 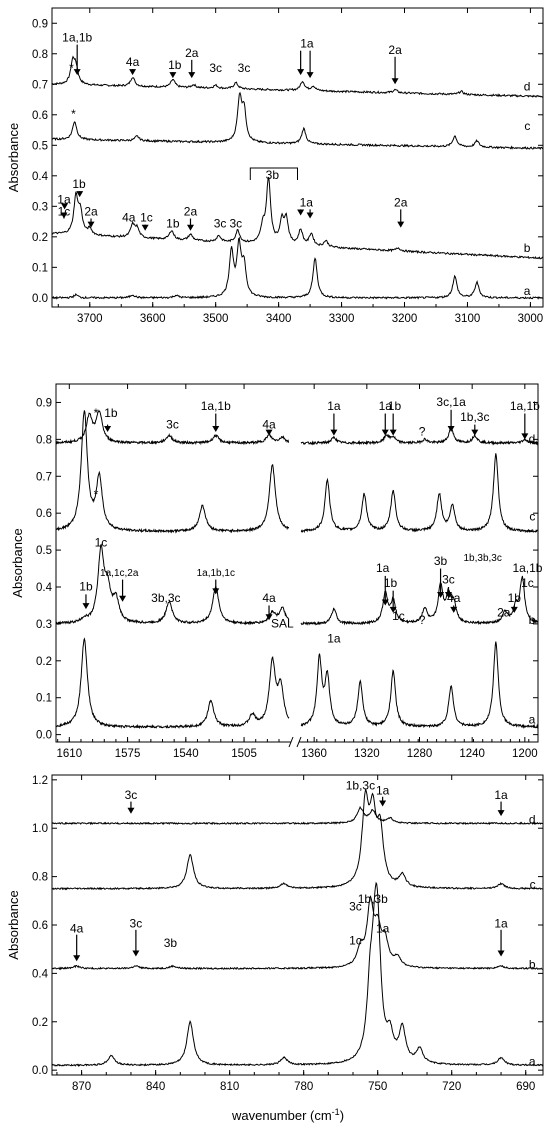 I want to click on x-tick-label: 750, so click(x=377, y=1087).